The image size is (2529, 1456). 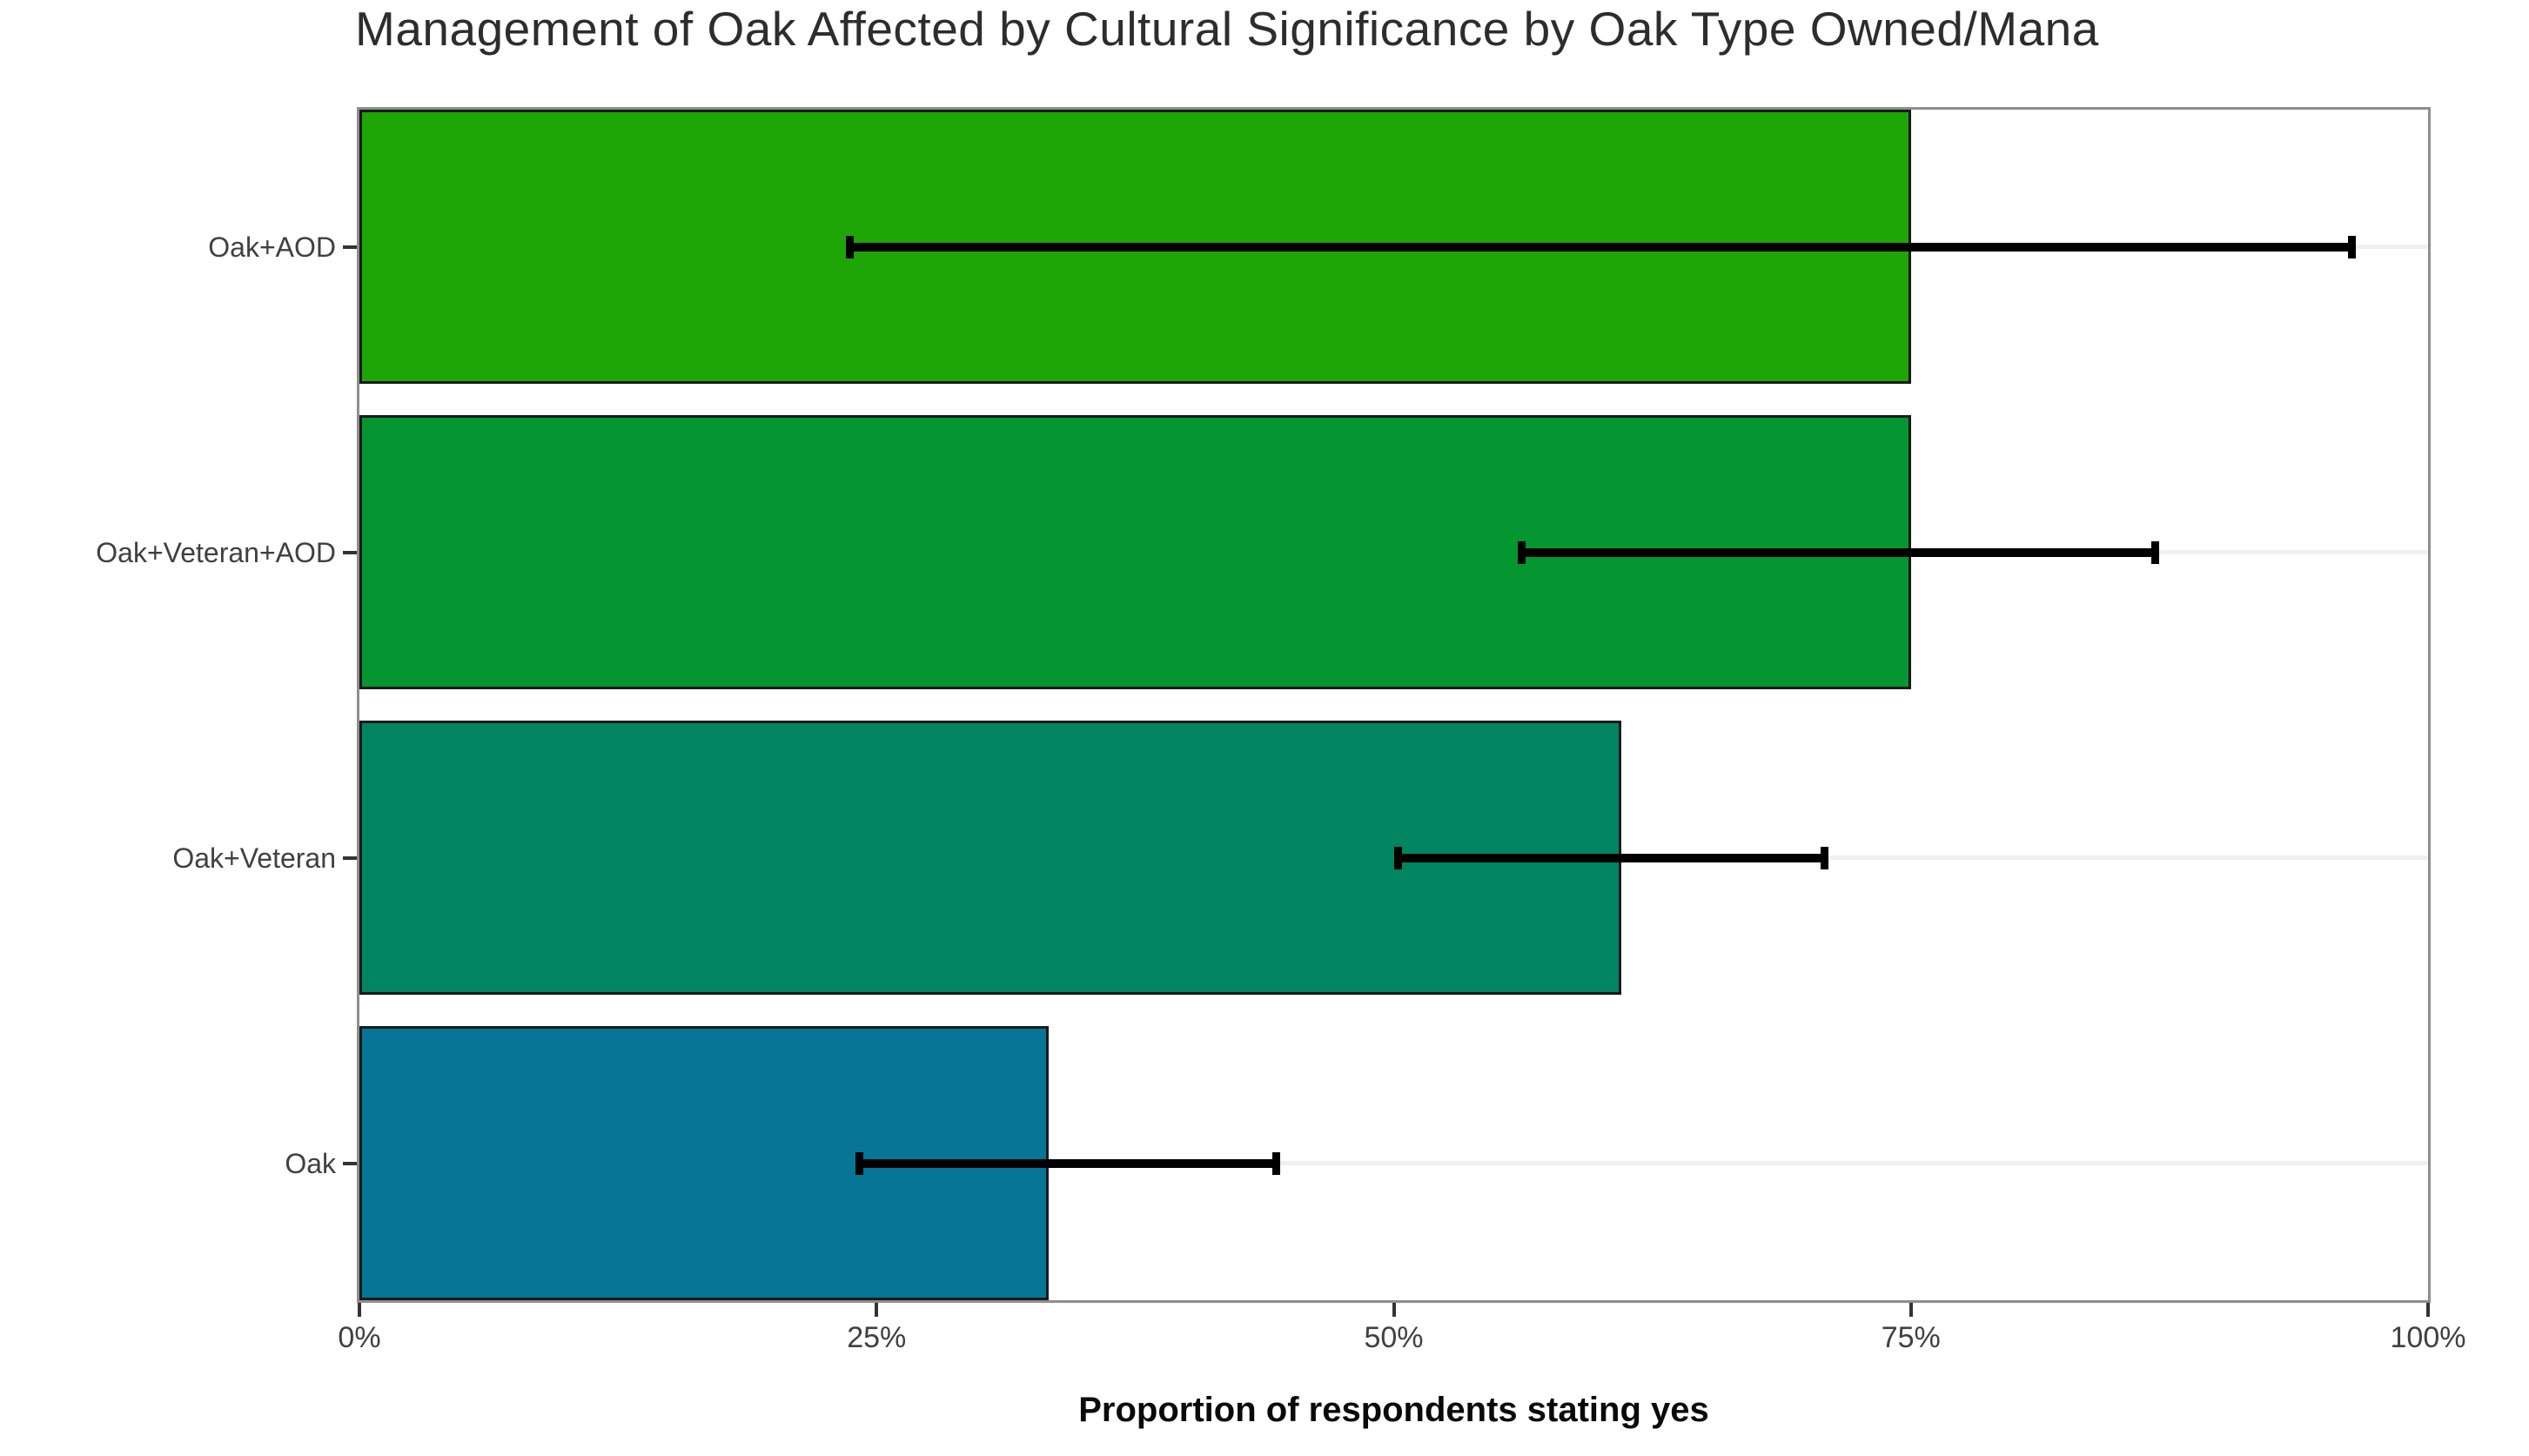 What do you see at coordinates (359, 1337) in the screenshot?
I see `x-tick-label-0: 0%` at bounding box center [359, 1337].